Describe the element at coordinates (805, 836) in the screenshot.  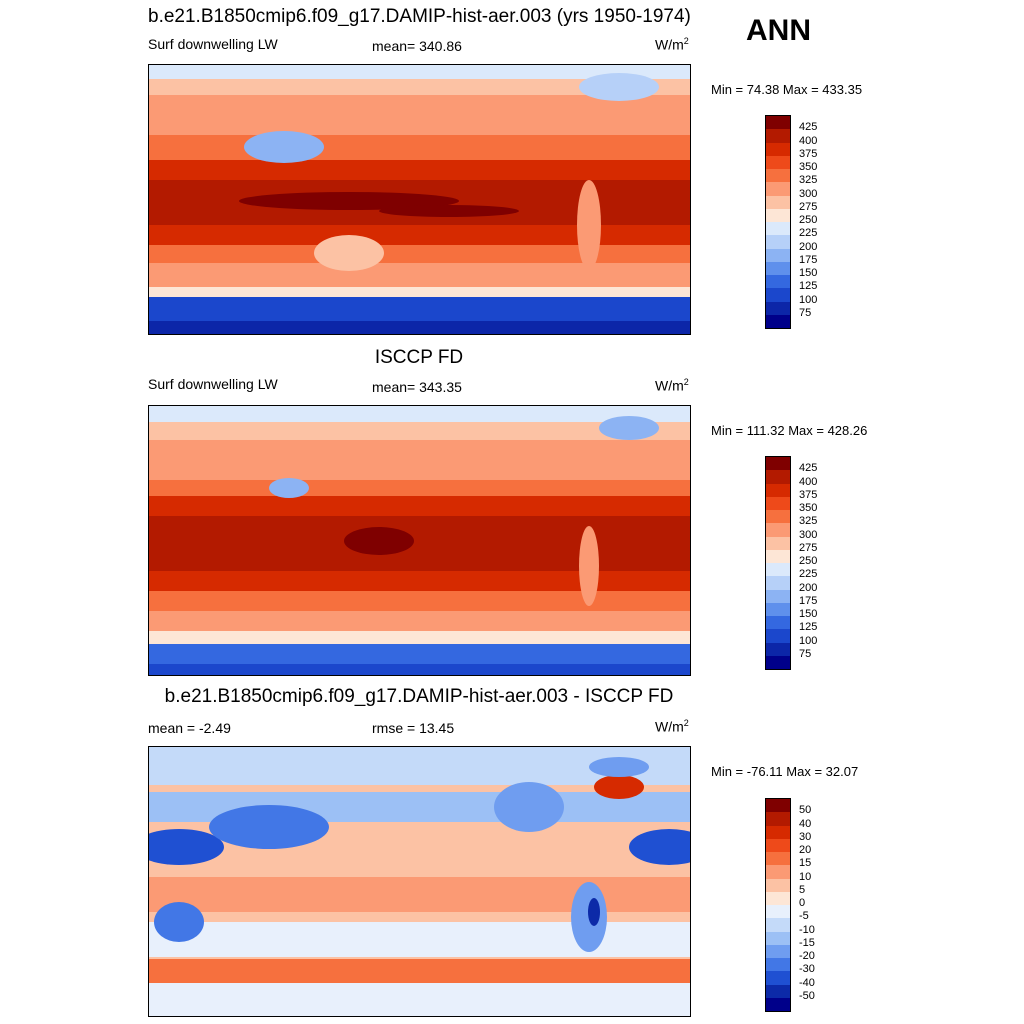
I see `colorbar-tick-label: 30` at that location.